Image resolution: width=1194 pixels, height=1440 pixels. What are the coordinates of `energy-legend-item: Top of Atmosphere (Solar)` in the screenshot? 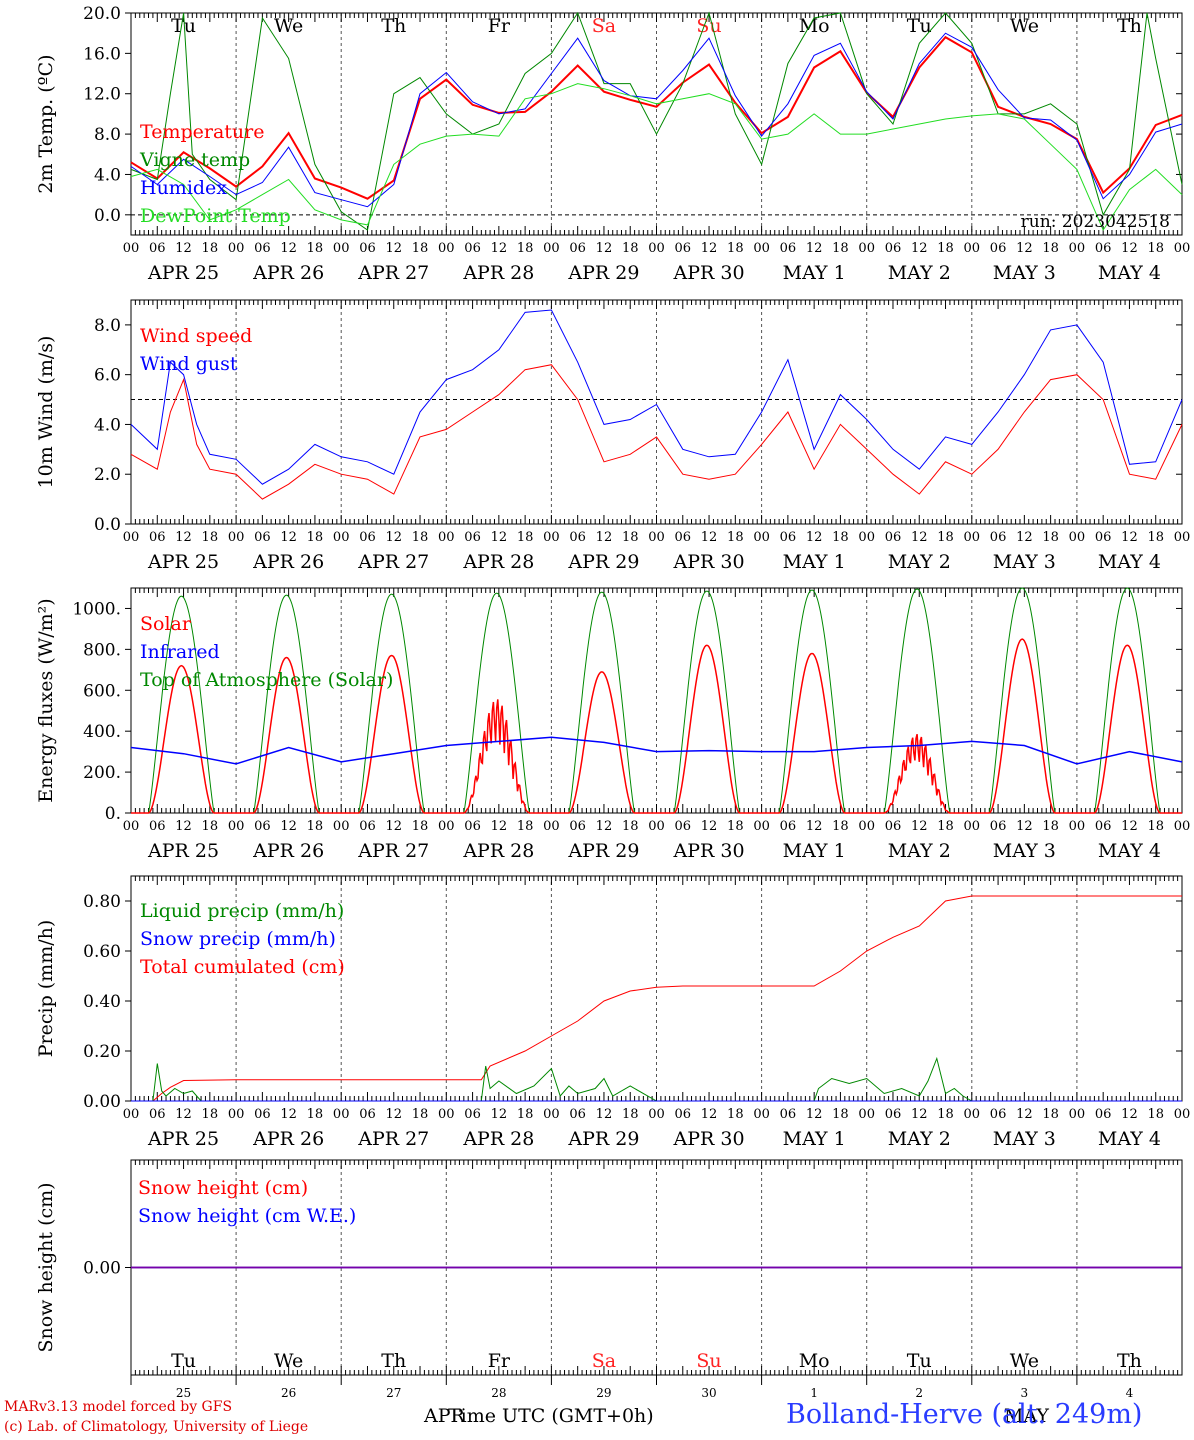 It's located at (266, 680).